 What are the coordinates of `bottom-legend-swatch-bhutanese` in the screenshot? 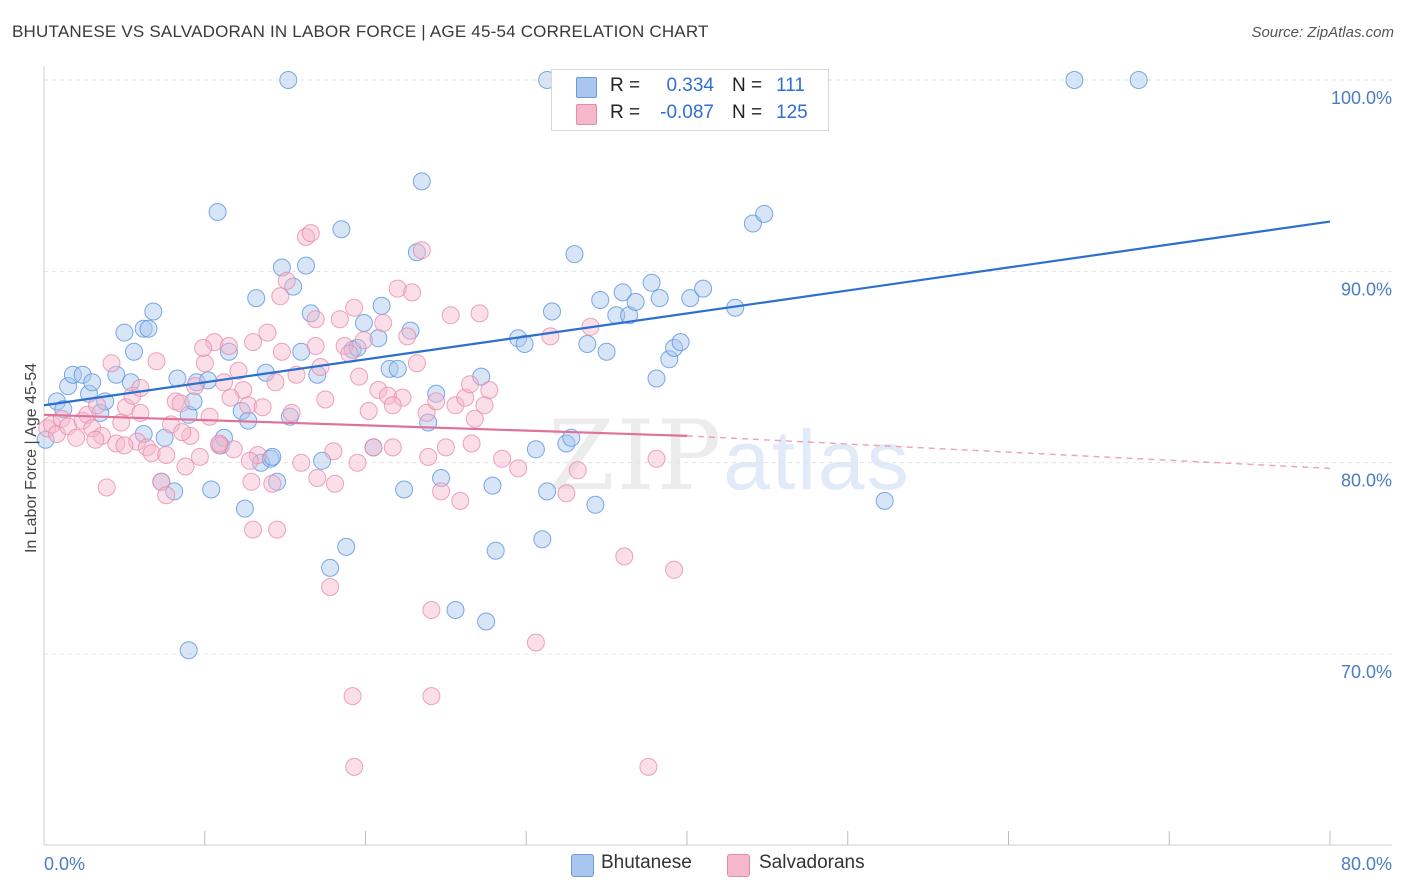 It's located at (582, 865).